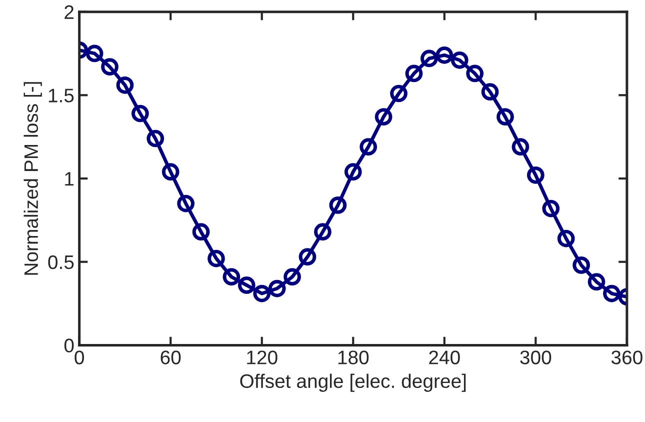 The width and height of the screenshot is (645, 422). I want to click on y-axis-title: Normalized PM loss [-], so click(33, 178).